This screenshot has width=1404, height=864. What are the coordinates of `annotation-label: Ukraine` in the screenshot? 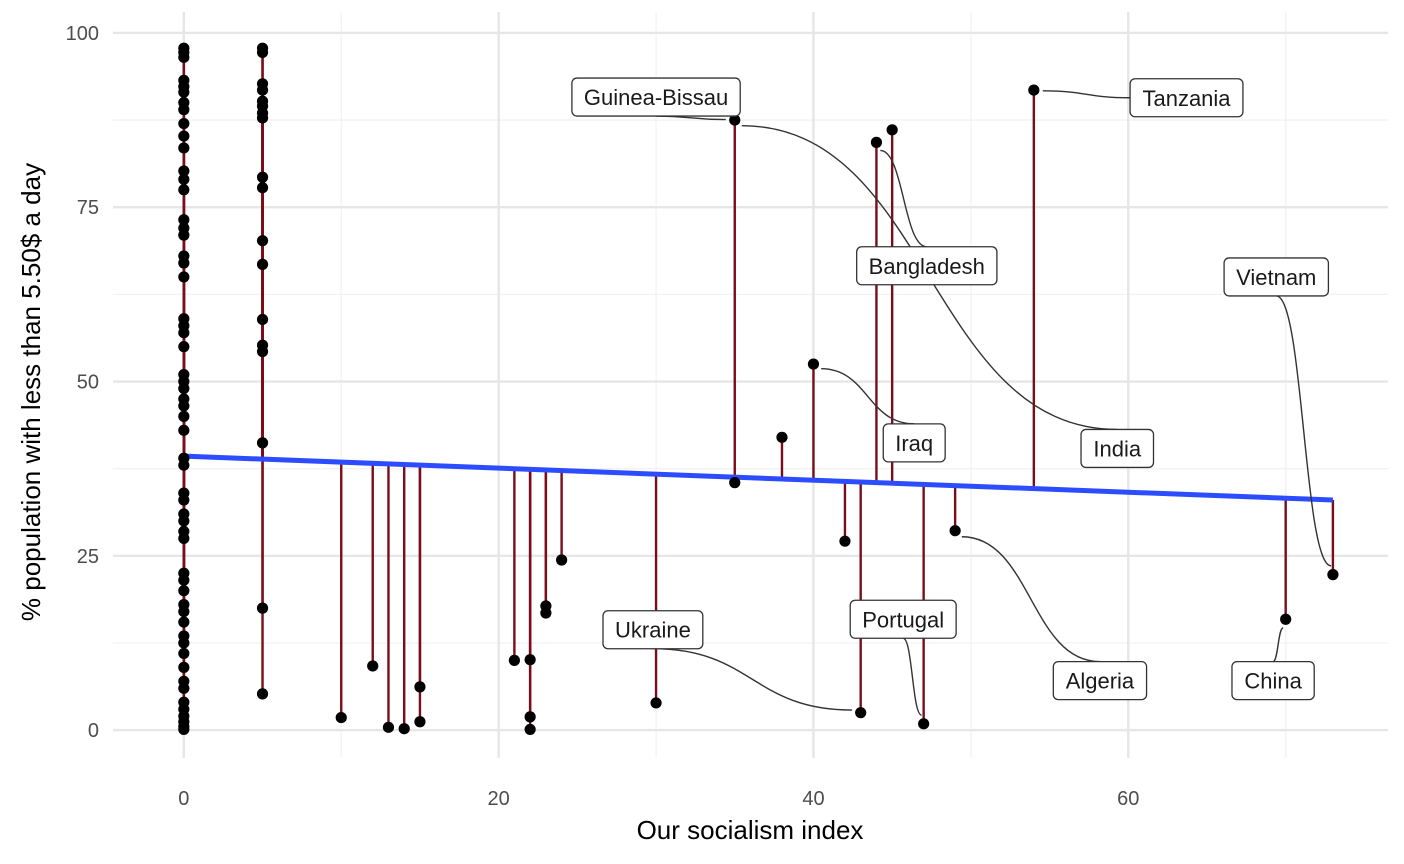 It's located at (653, 630).